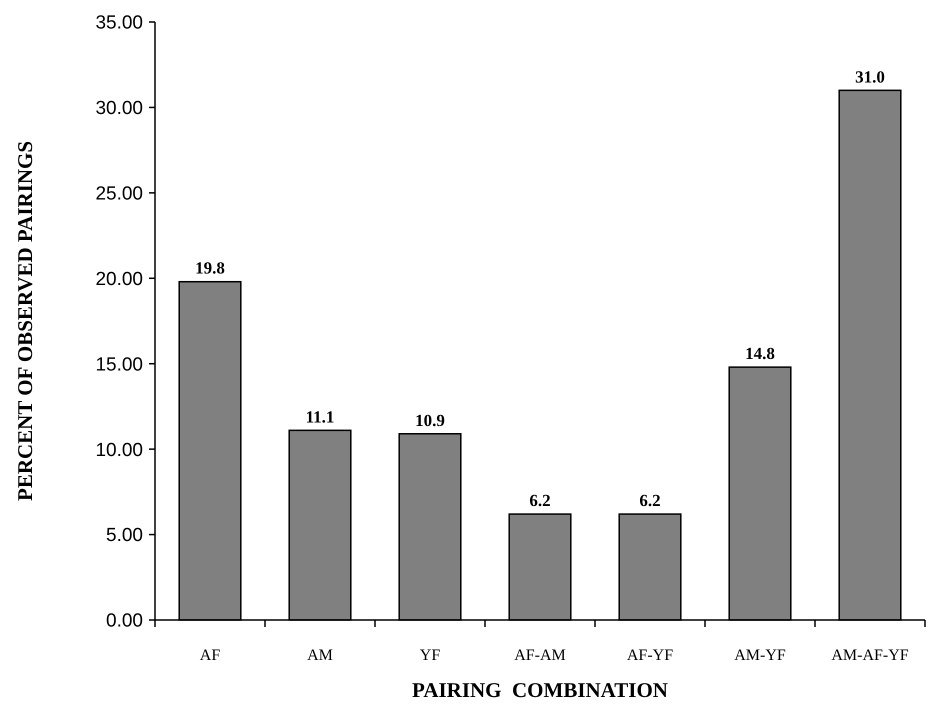  I want to click on y-tick-label: 25.00, so click(119, 194).